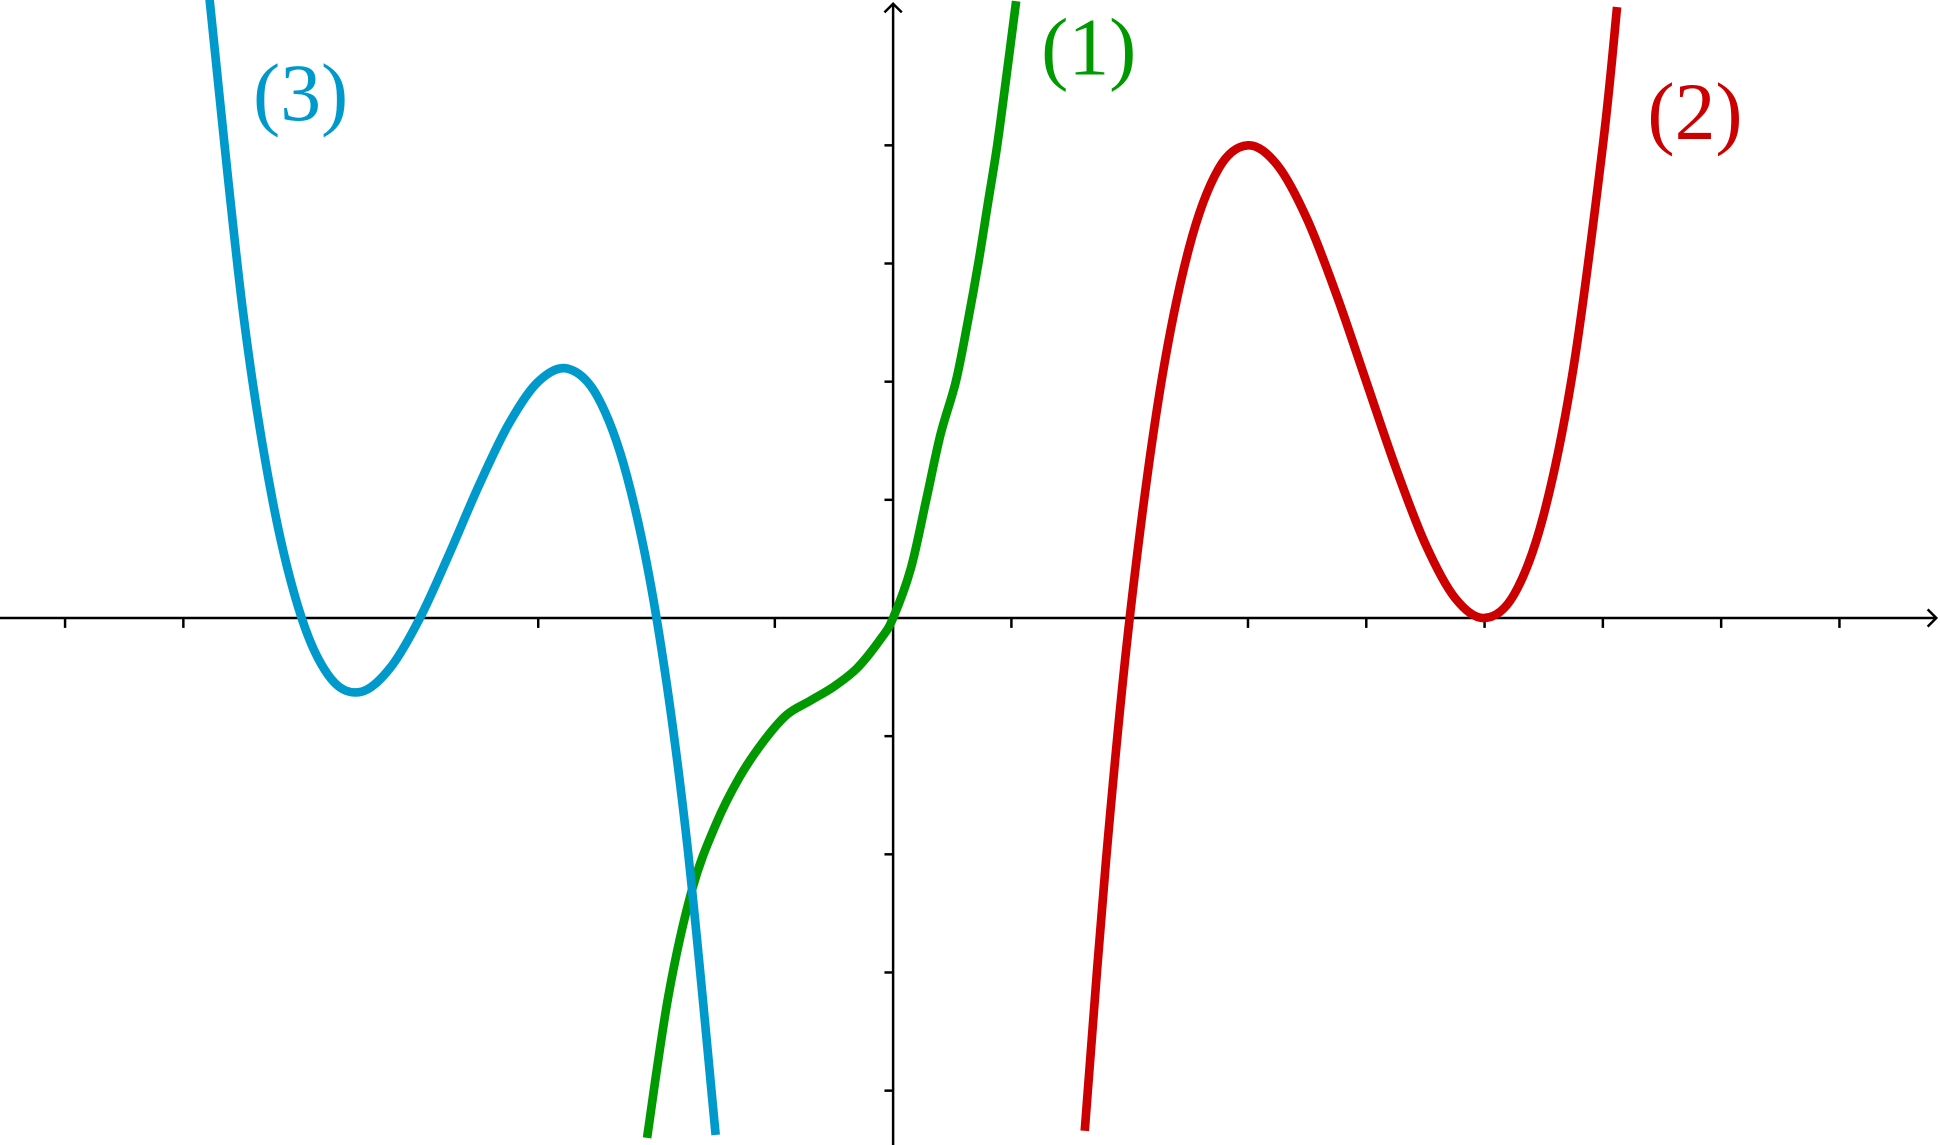  Describe the element at coordinates (1694, 111) in the screenshot. I see `curve-label: (2)` at that location.